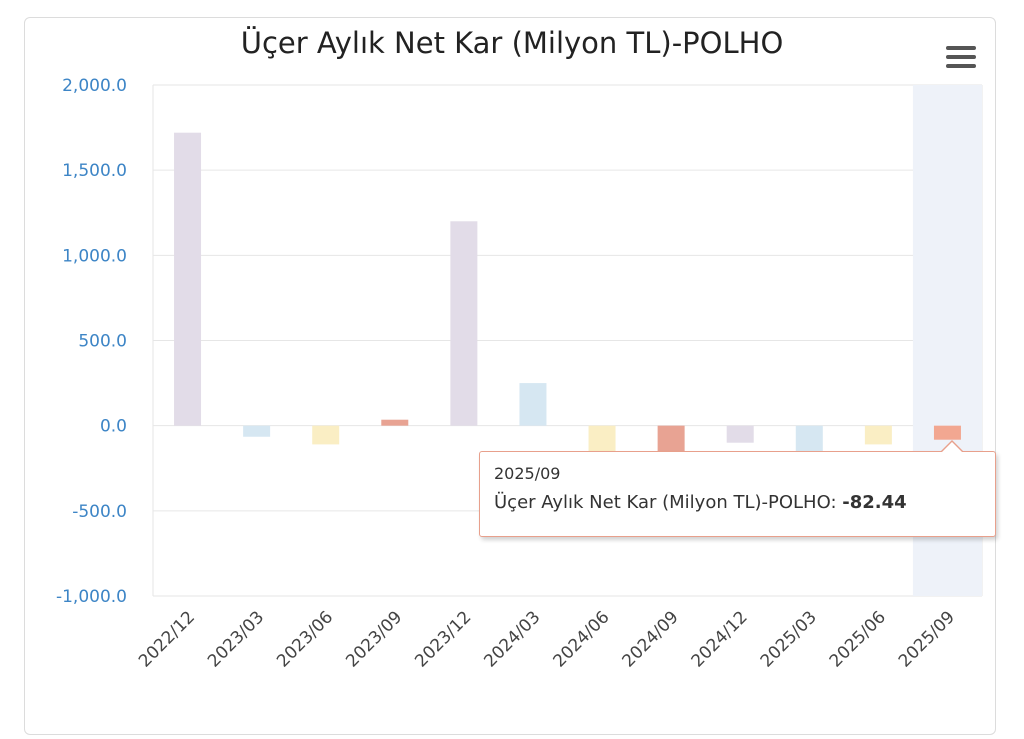 Image resolution: width=1024 pixels, height=739 pixels. Describe the element at coordinates (927, 639) in the screenshot. I see `x-tick-label: 2025/09` at that location.